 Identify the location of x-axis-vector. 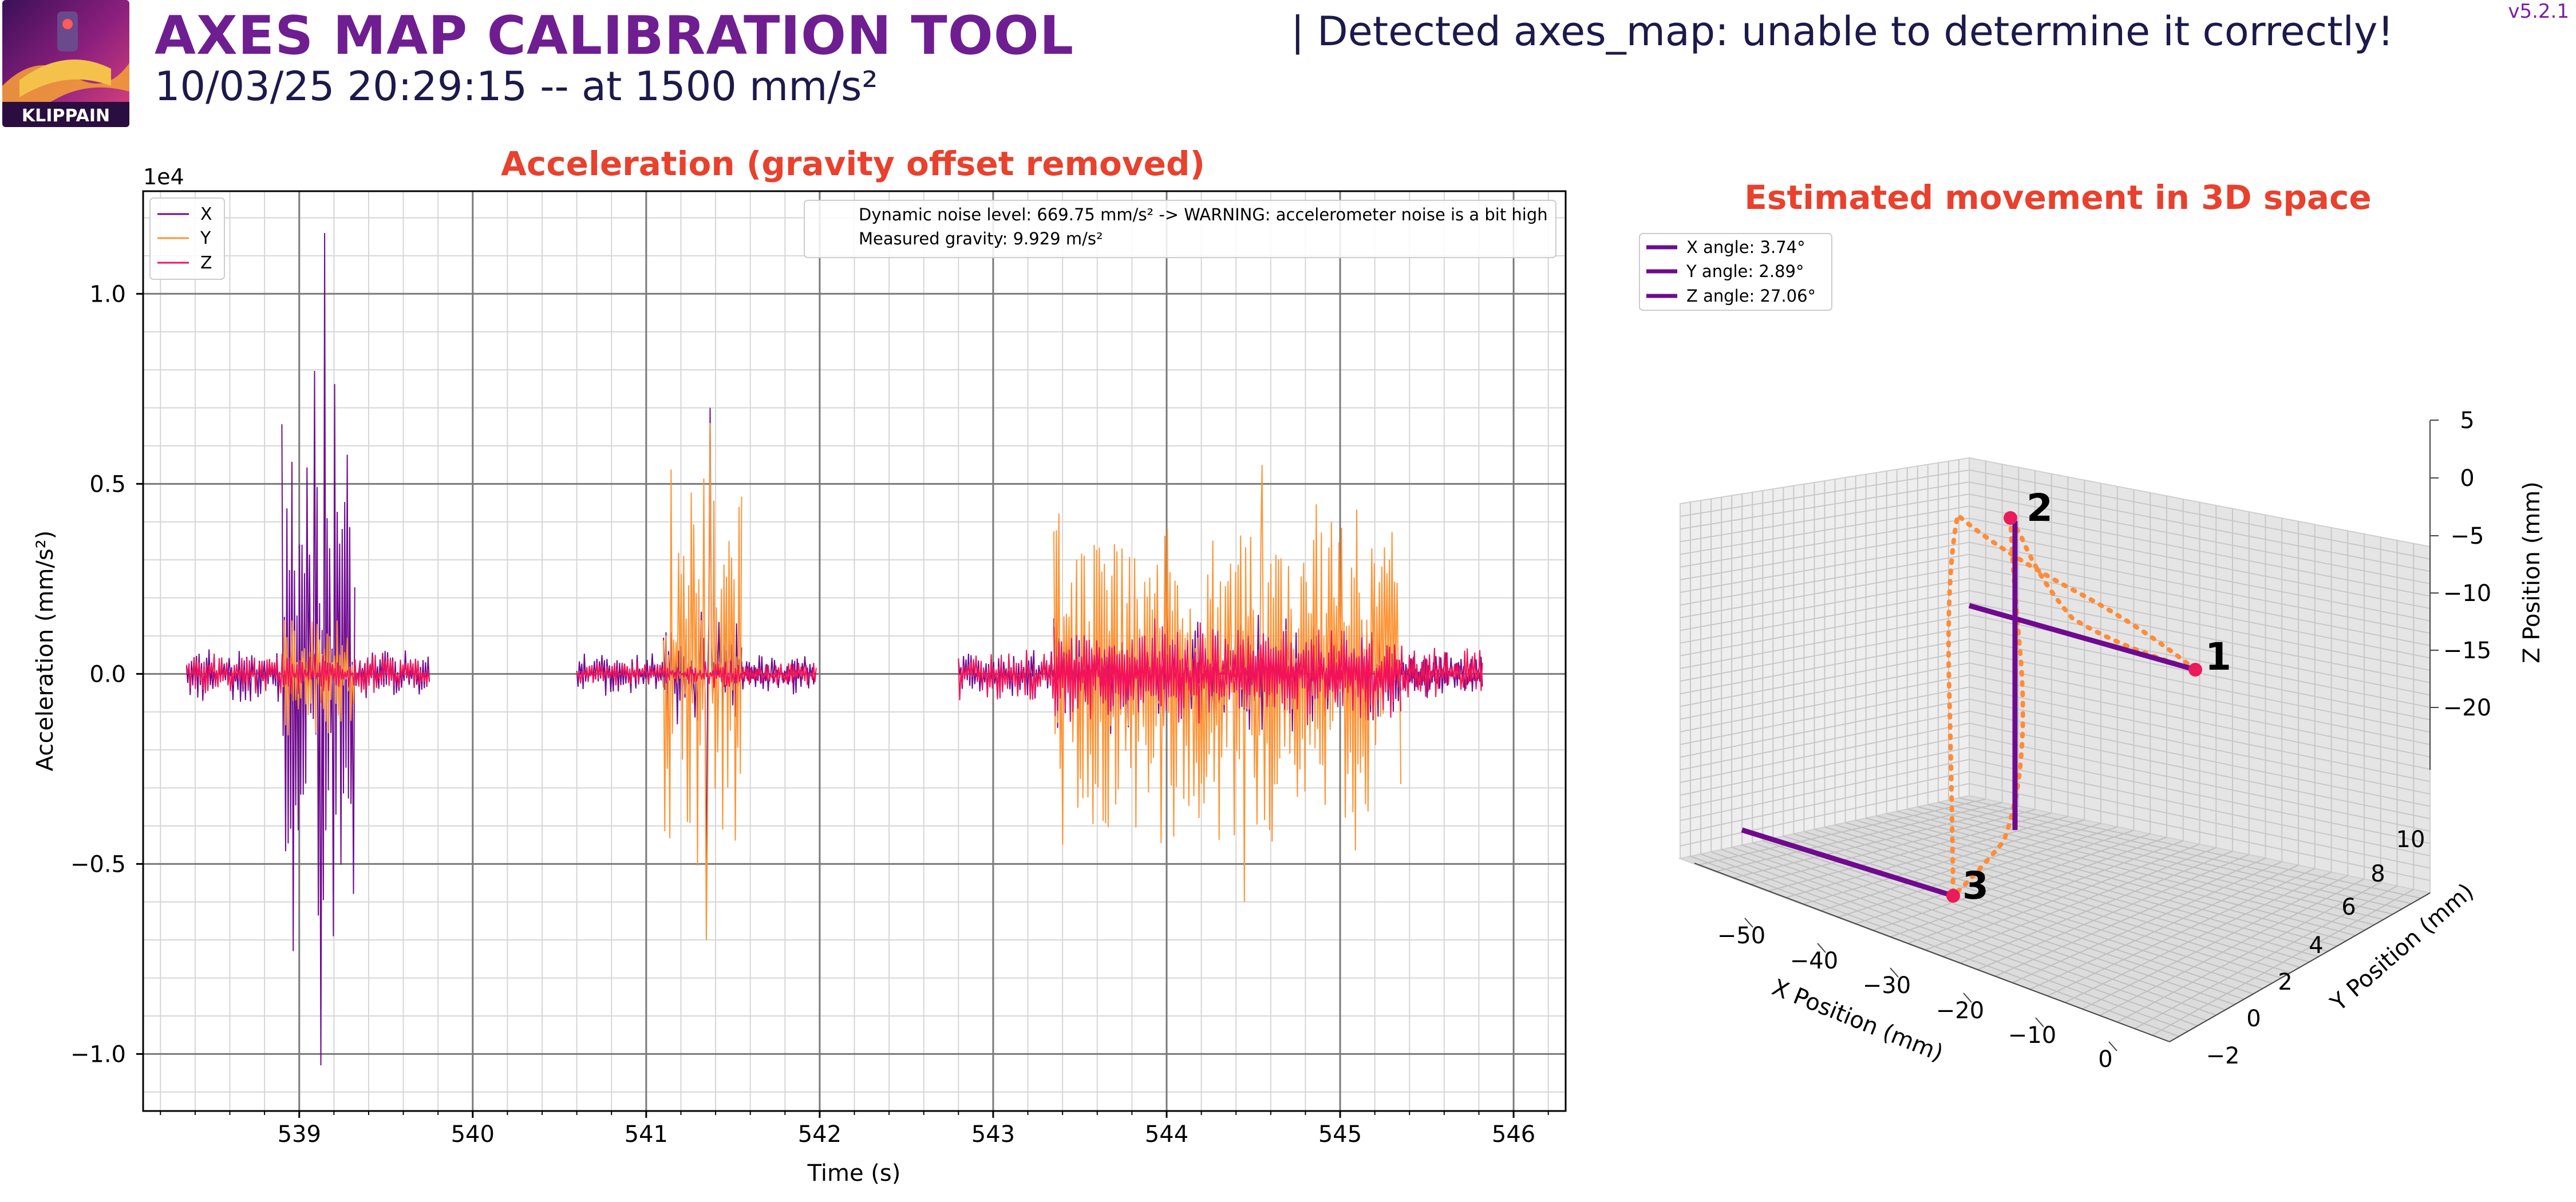
(2082, 638).